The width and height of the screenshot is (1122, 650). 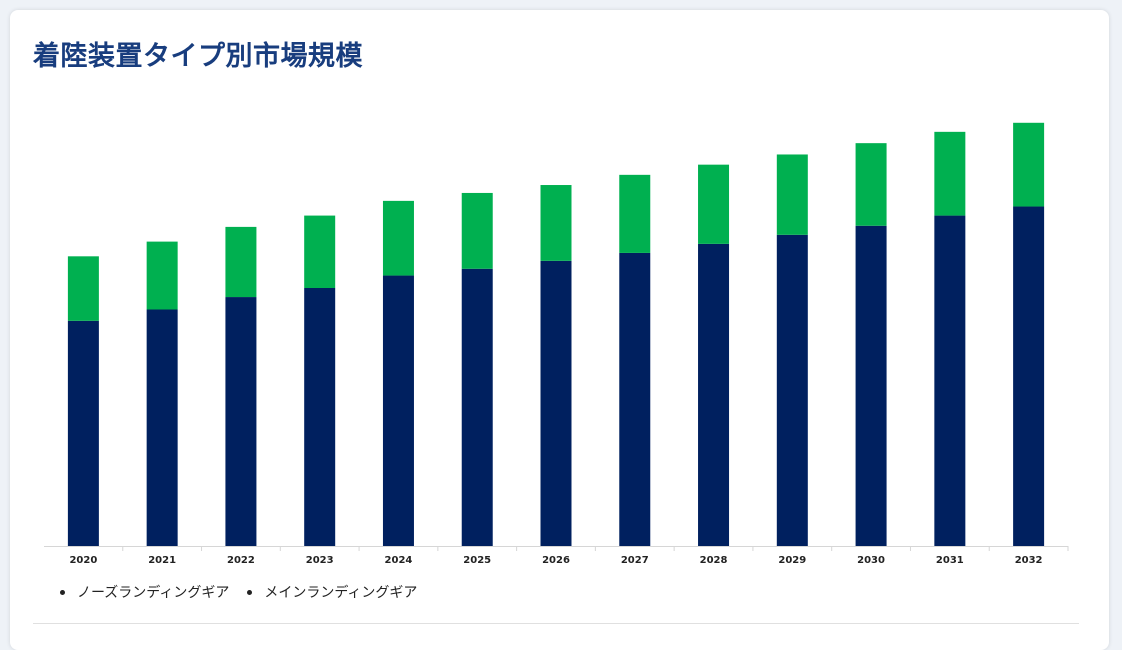 What do you see at coordinates (635, 399) in the screenshot?
I see `bar-main-2027` at bounding box center [635, 399].